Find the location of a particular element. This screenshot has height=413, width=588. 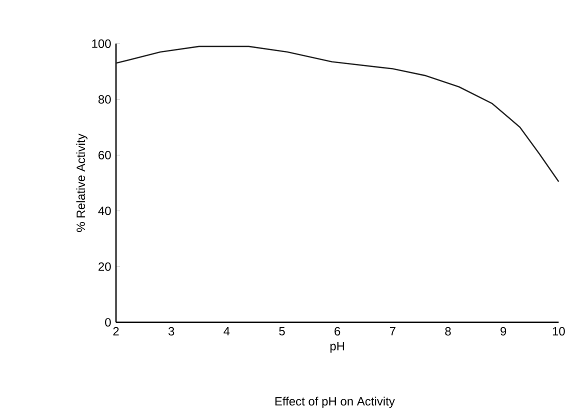

x-tick-label: 6 is located at coordinates (337, 331).